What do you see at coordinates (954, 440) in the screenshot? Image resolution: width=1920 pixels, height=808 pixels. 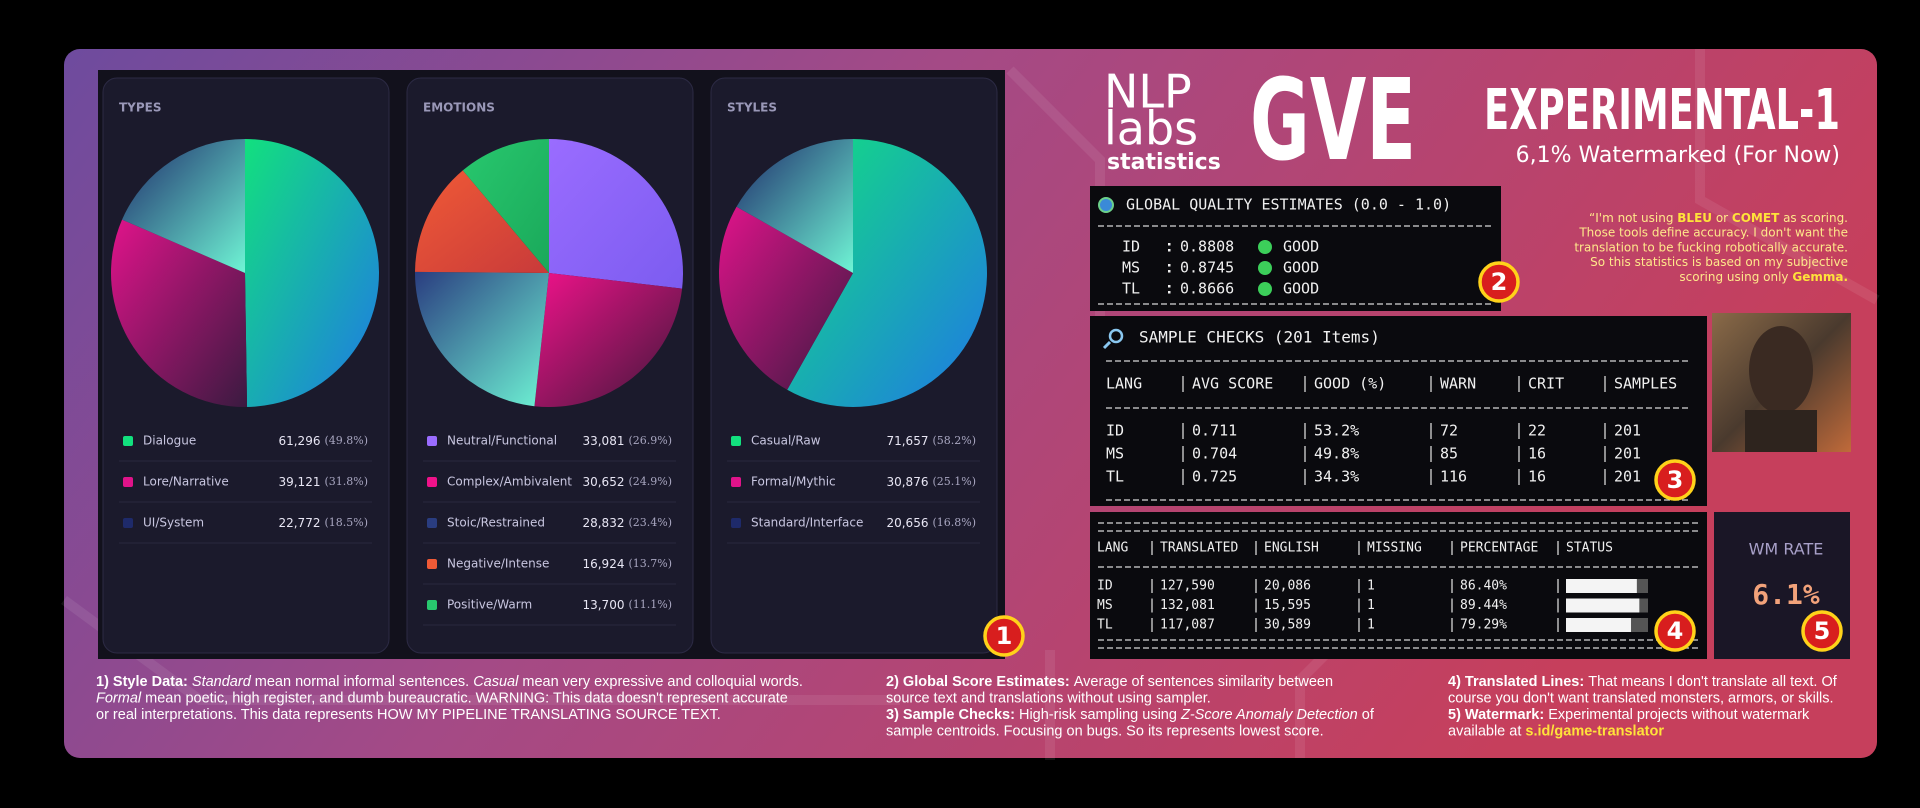 I see `share-label: (58.2%)` at bounding box center [954, 440].